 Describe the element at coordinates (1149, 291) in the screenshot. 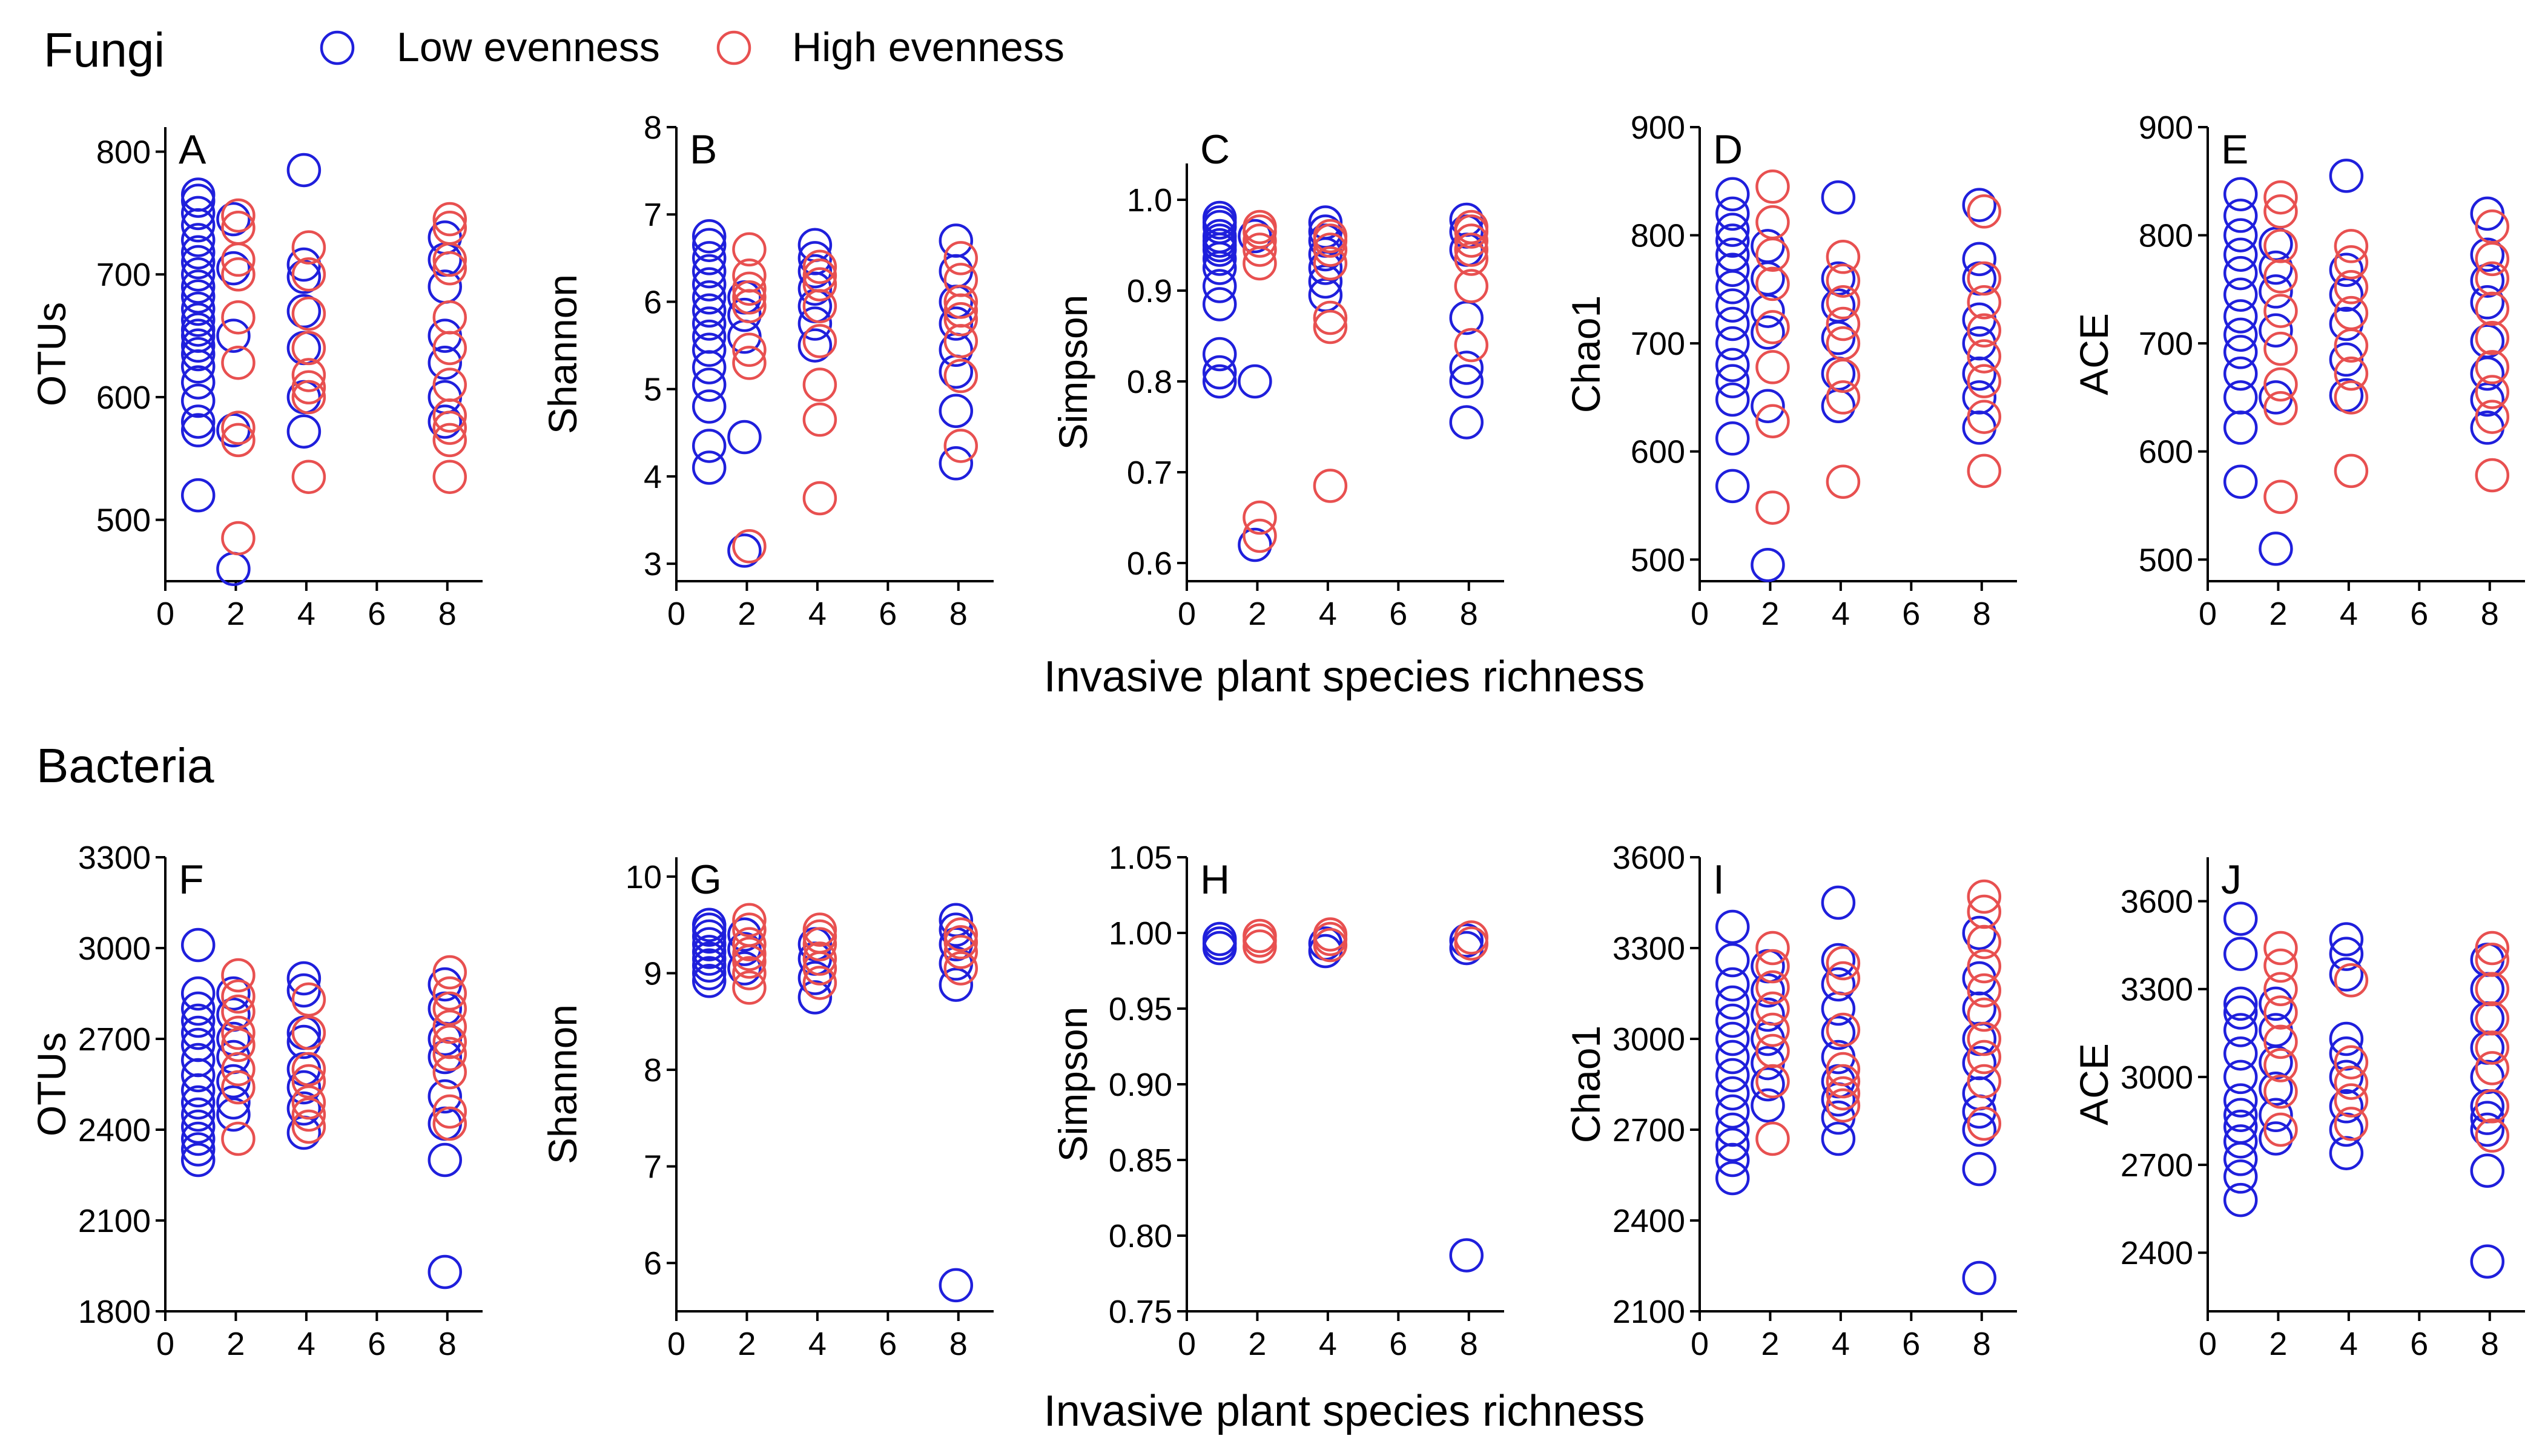

I see `y-tick-label: 0.9` at that location.